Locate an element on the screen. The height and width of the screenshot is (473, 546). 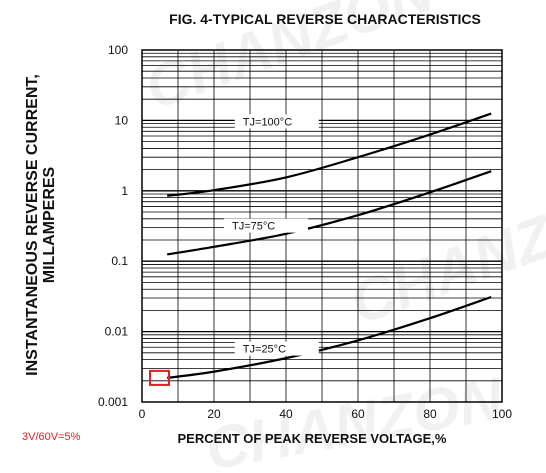
y-tick-label: 100 is located at coordinates (118, 50).